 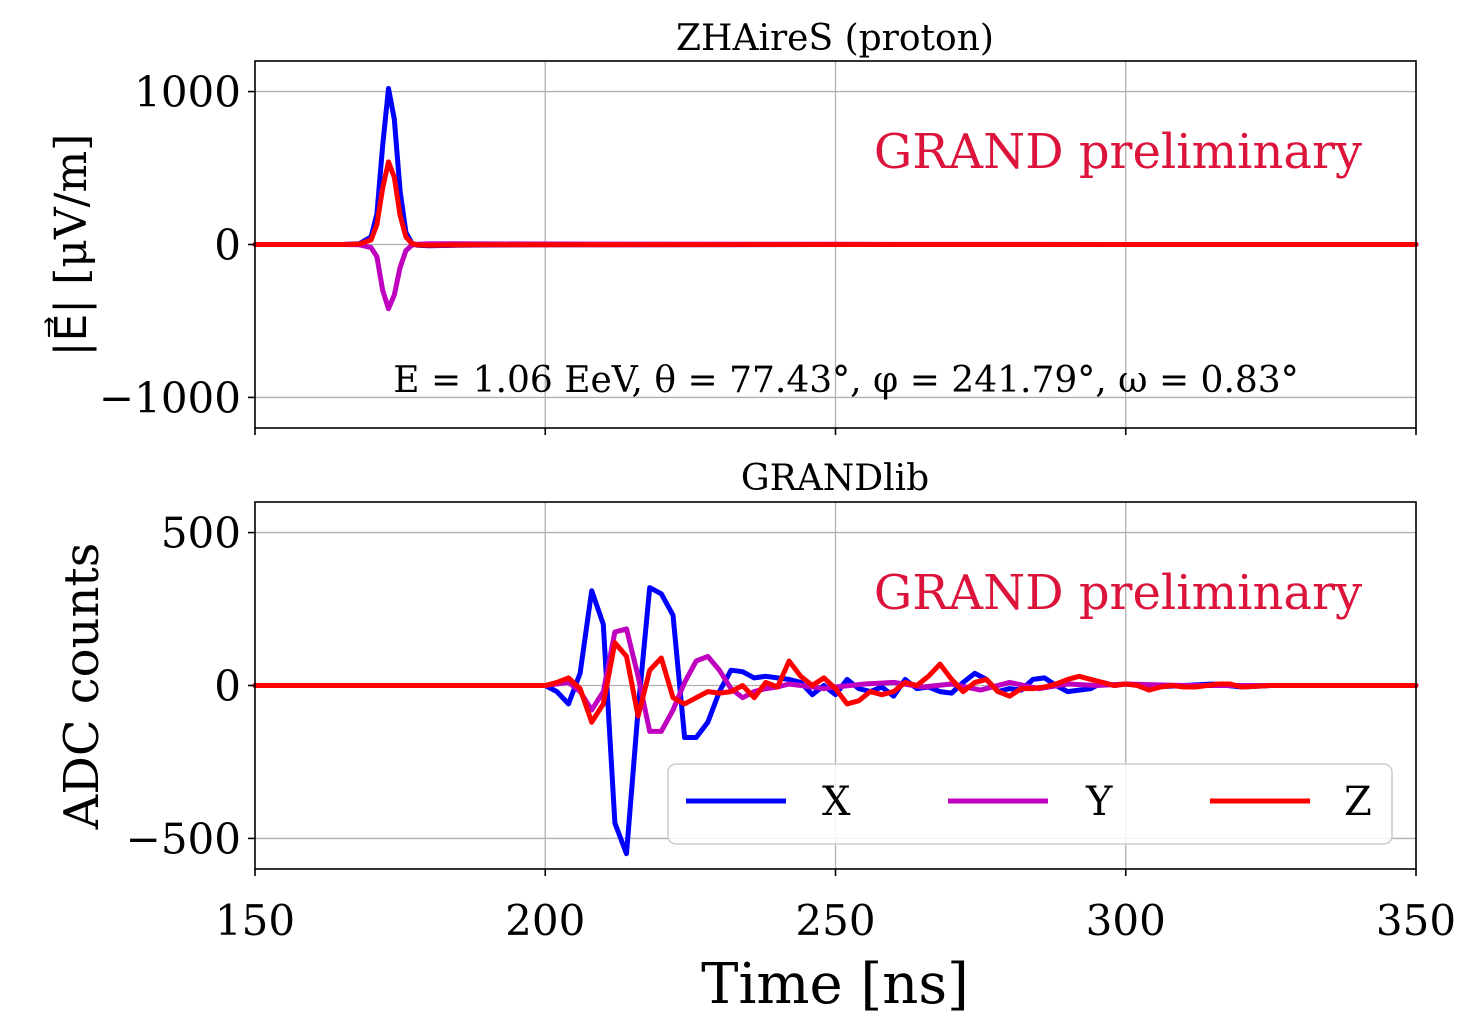 I want to click on bottom-y-tick-label: 0, so click(x=227, y=686).